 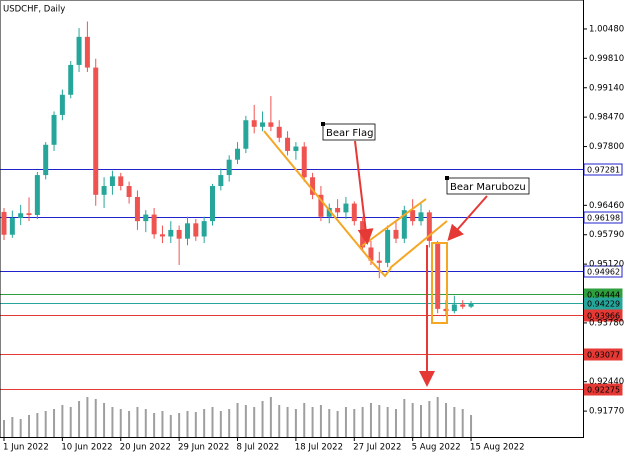 What do you see at coordinates (606, 235) in the screenshot?
I see `y-tick-label: 0.95790` at bounding box center [606, 235].